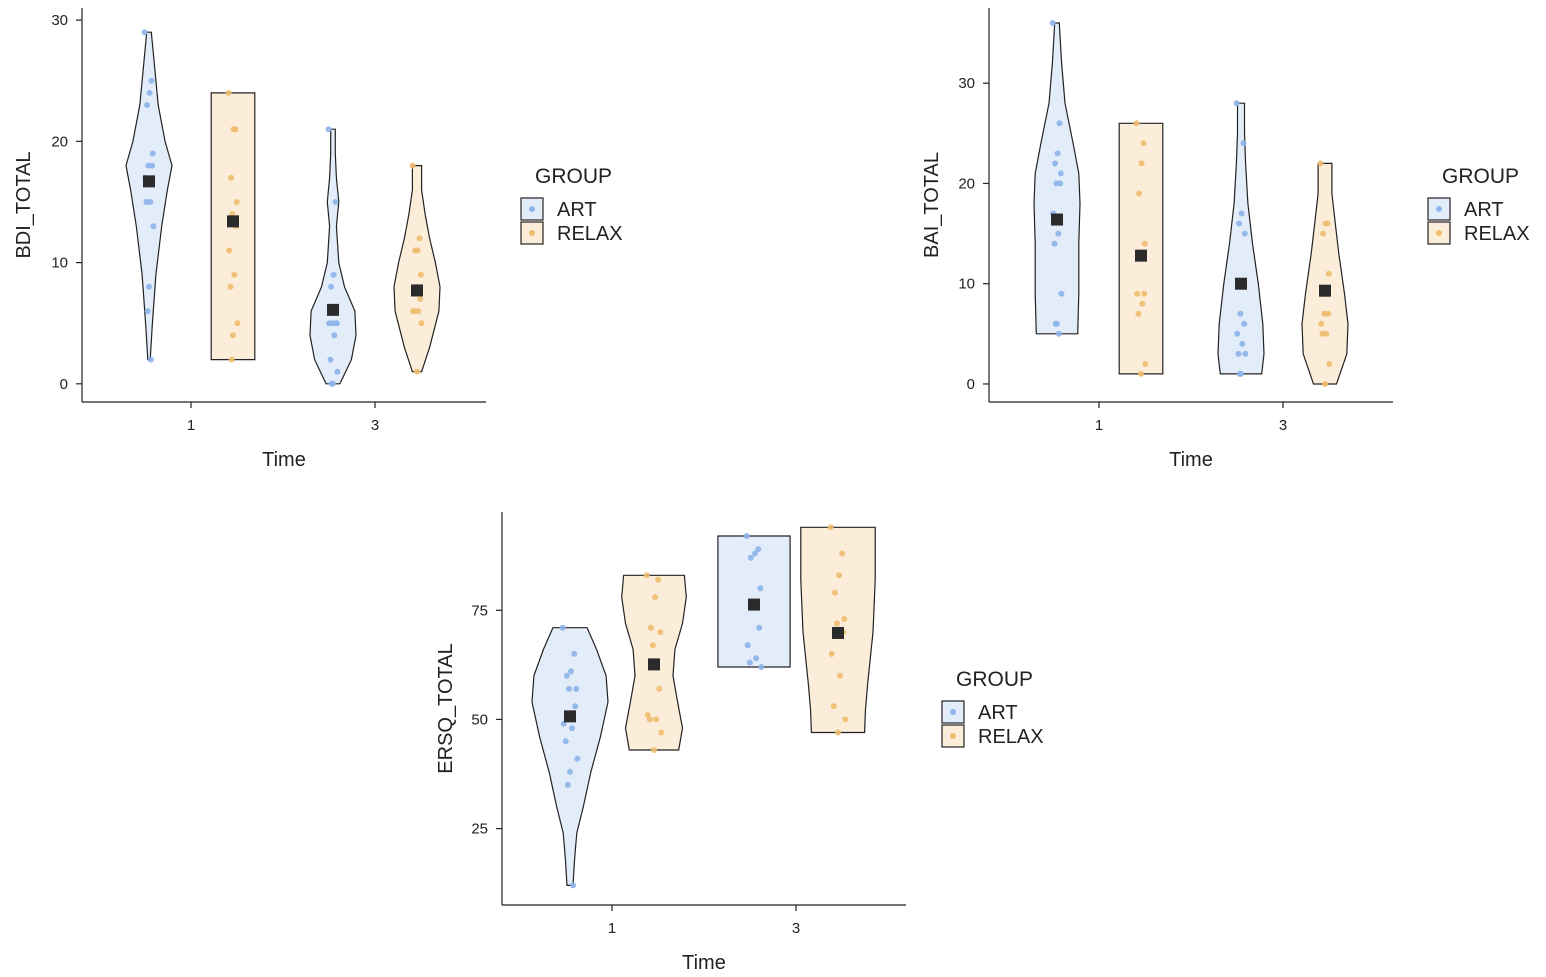 The width and height of the screenshot is (1546, 977). What do you see at coordinates (1011, 737) in the screenshot?
I see `relax-legend-label: RELAX` at bounding box center [1011, 737].